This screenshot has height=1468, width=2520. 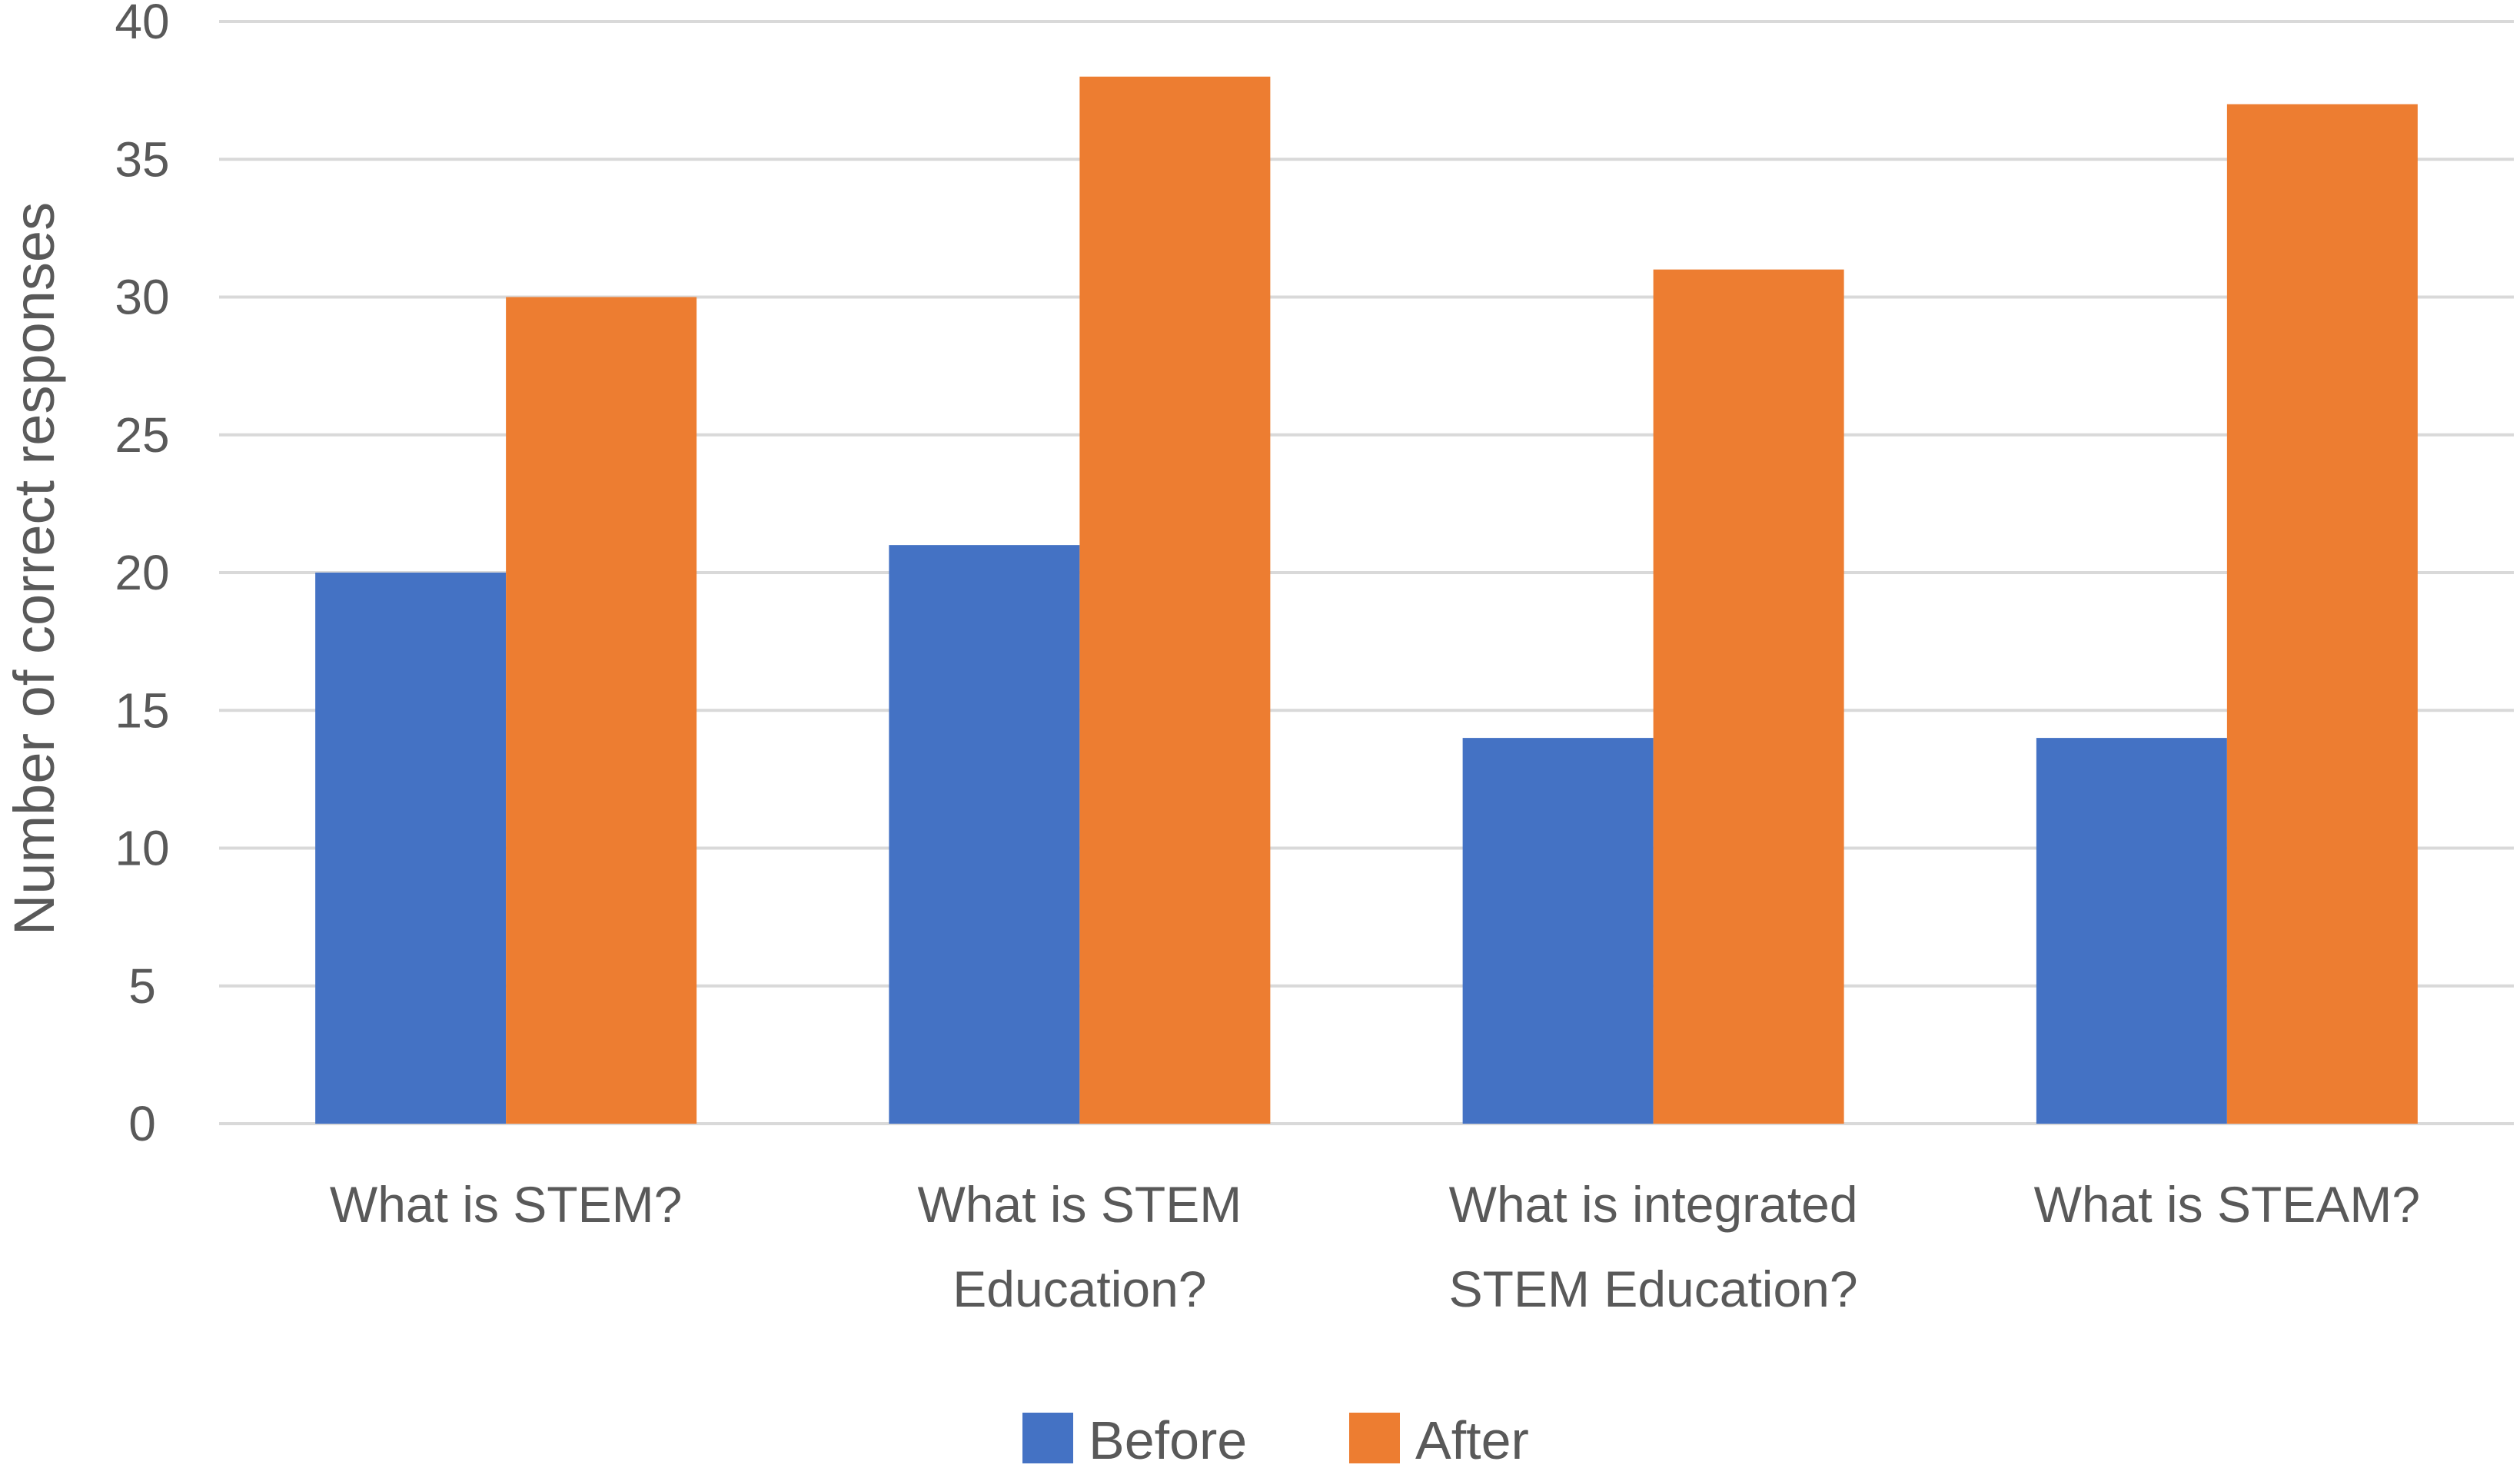 What do you see at coordinates (142, 25) in the screenshot?
I see `y-tick-label: 40` at bounding box center [142, 25].